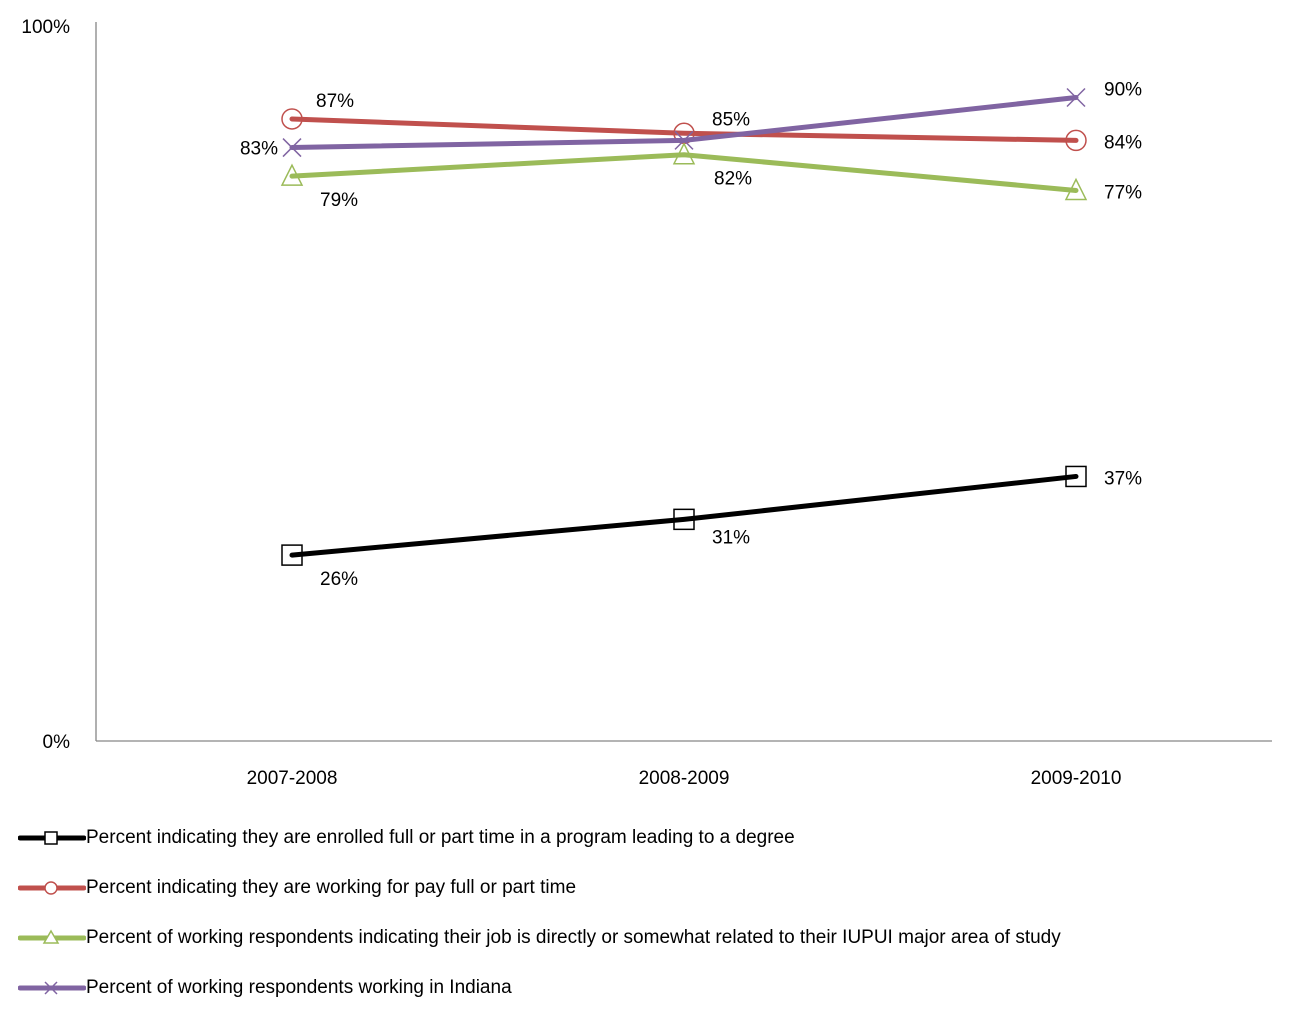 The width and height of the screenshot is (1305, 1013). Describe the element at coordinates (45, 27) in the screenshot. I see `y-tick-label: 100%` at that location.